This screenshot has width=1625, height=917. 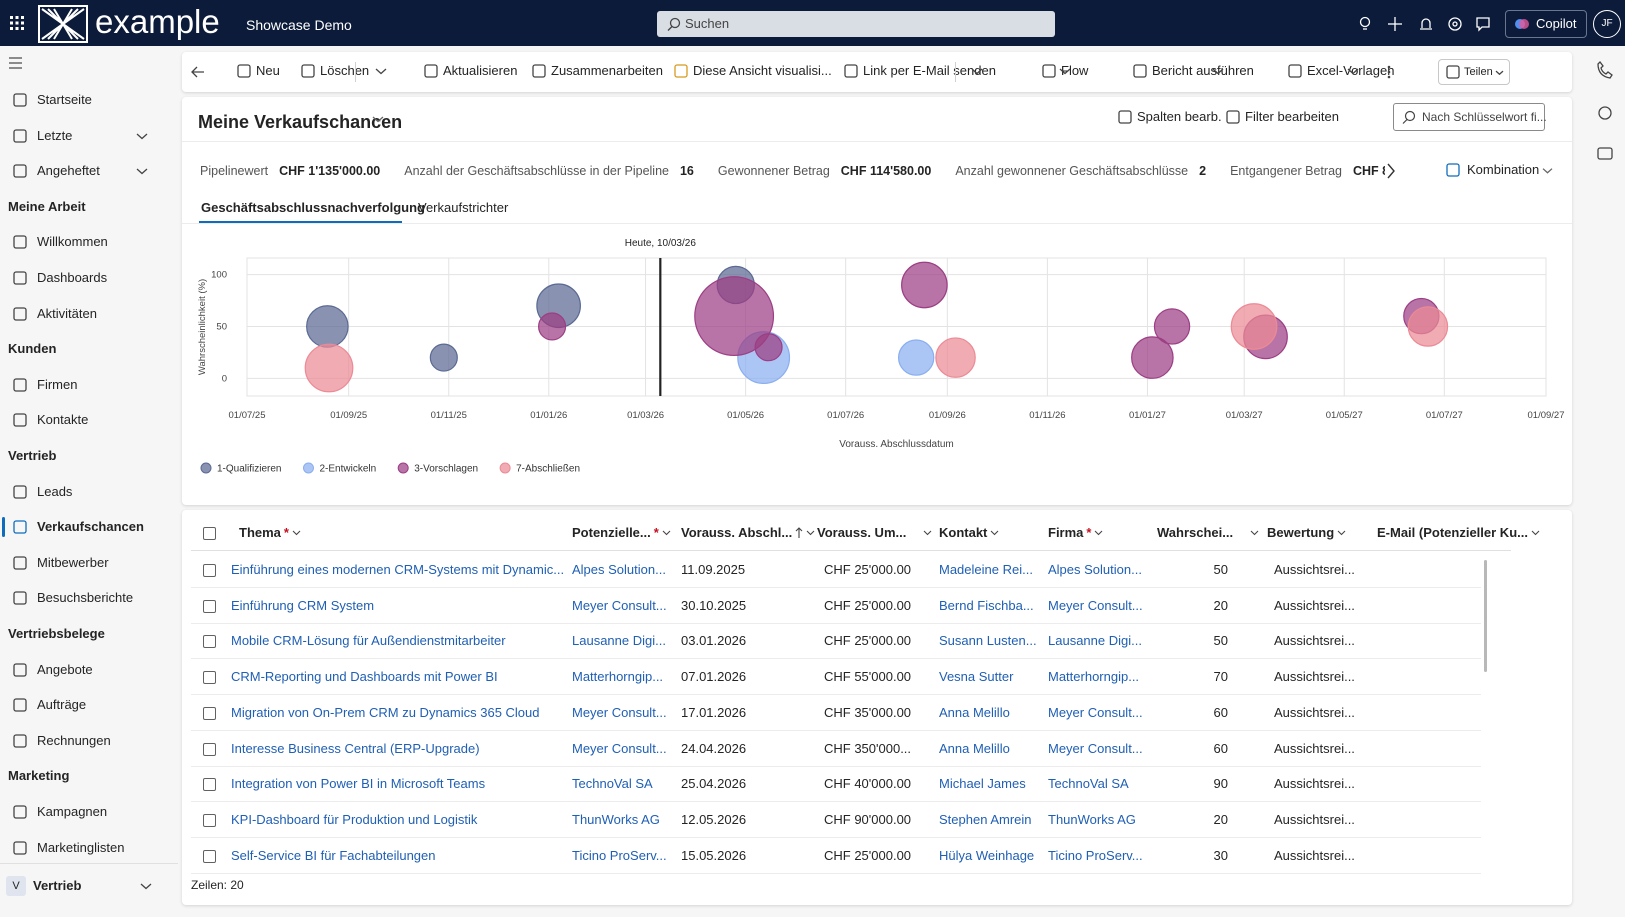 What do you see at coordinates (463, 207) in the screenshot?
I see `view-tab: Verkaufstrichter` at bounding box center [463, 207].